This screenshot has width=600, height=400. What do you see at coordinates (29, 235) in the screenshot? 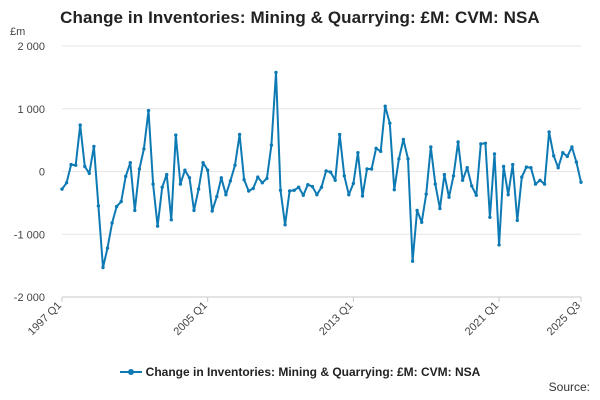
I see `y-tick-label: -1 000` at bounding box center [29, 235].